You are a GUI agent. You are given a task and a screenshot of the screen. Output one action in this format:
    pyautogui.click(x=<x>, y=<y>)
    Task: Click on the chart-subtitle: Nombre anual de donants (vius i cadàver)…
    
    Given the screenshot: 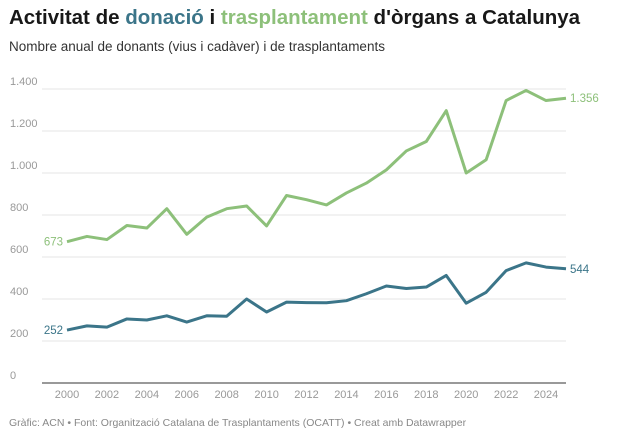 What is the action you would take?
    pyautogui.click(x=197, y=46)
    